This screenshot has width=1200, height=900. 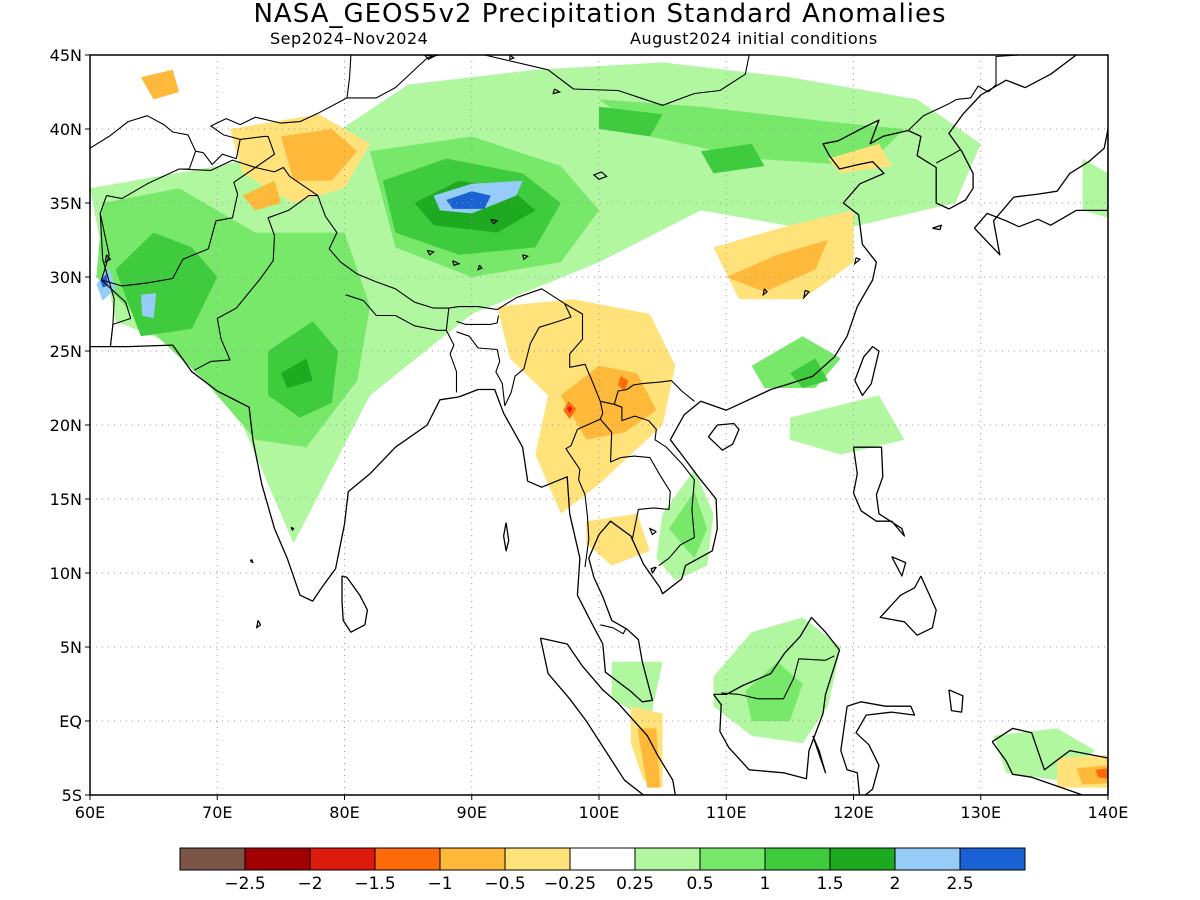 I want to click on latitude-label: 40N, so click(x=66, y=129).